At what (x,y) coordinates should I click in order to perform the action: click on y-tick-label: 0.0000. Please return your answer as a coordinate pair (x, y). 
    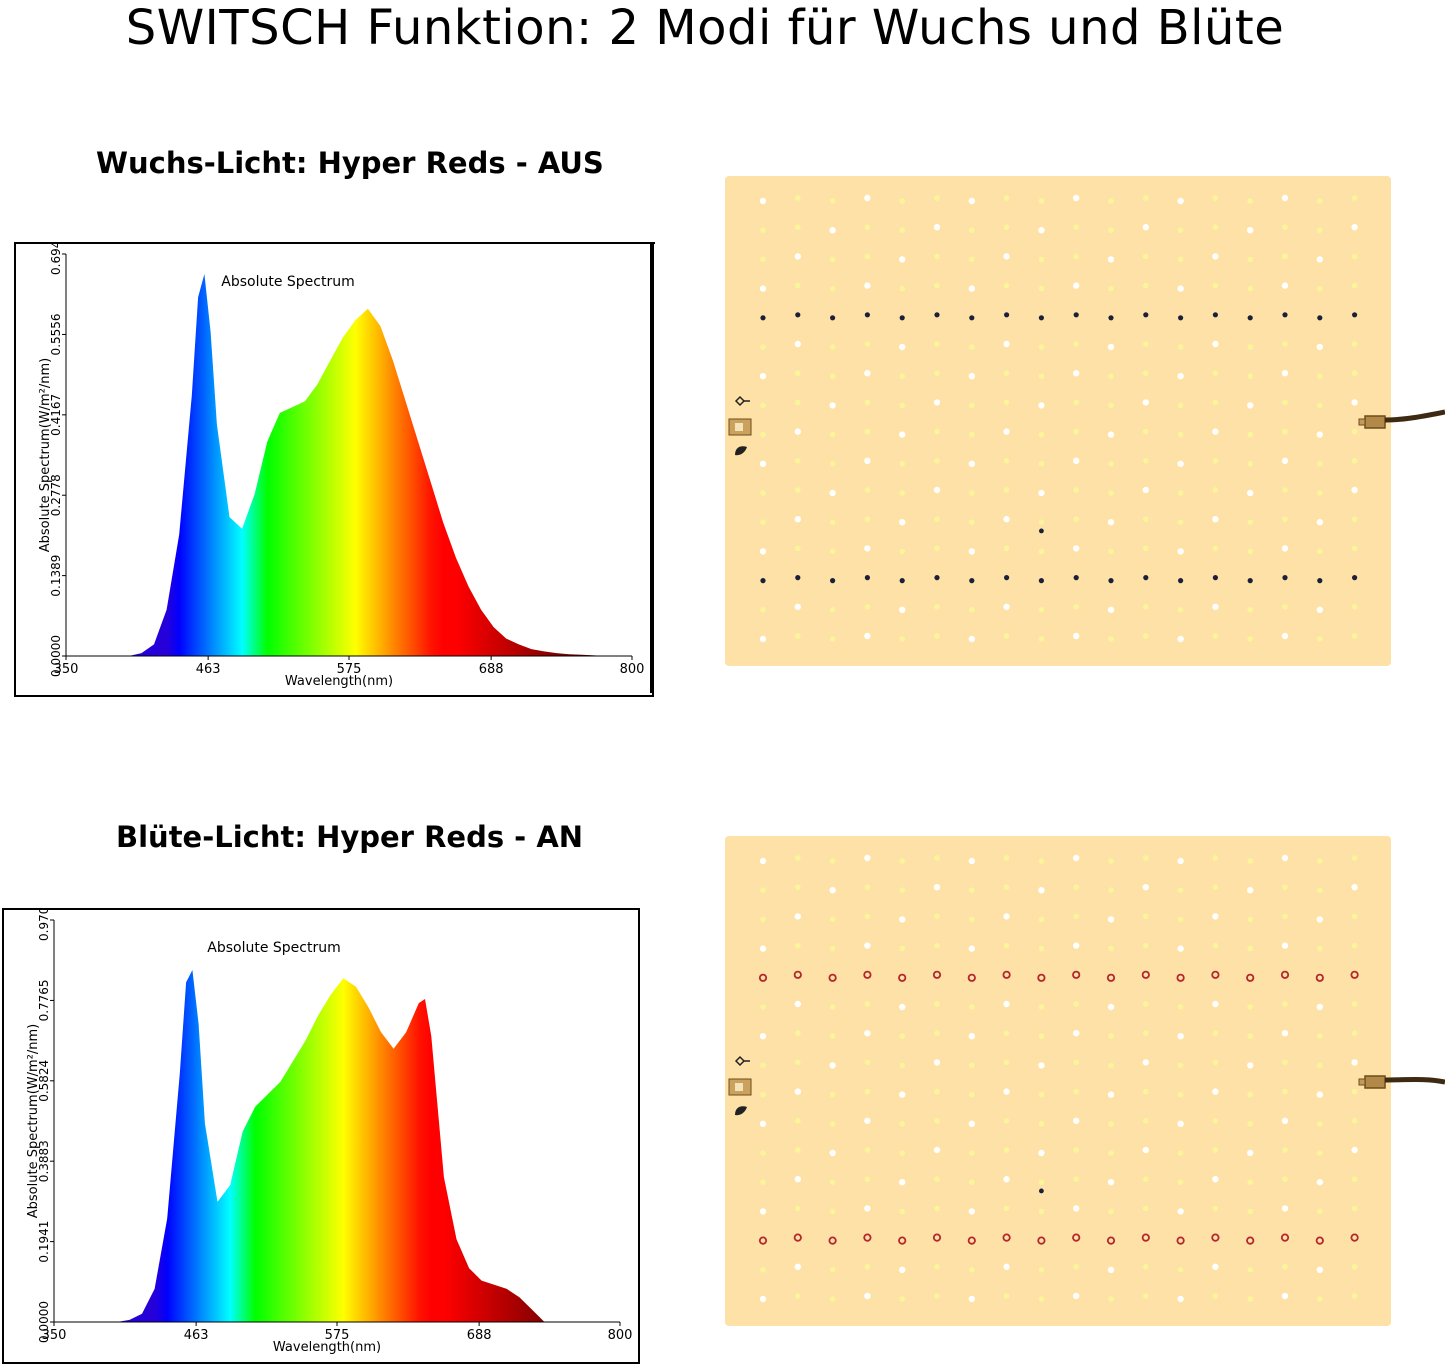
    Looking at the image, I should click on (56, 656).